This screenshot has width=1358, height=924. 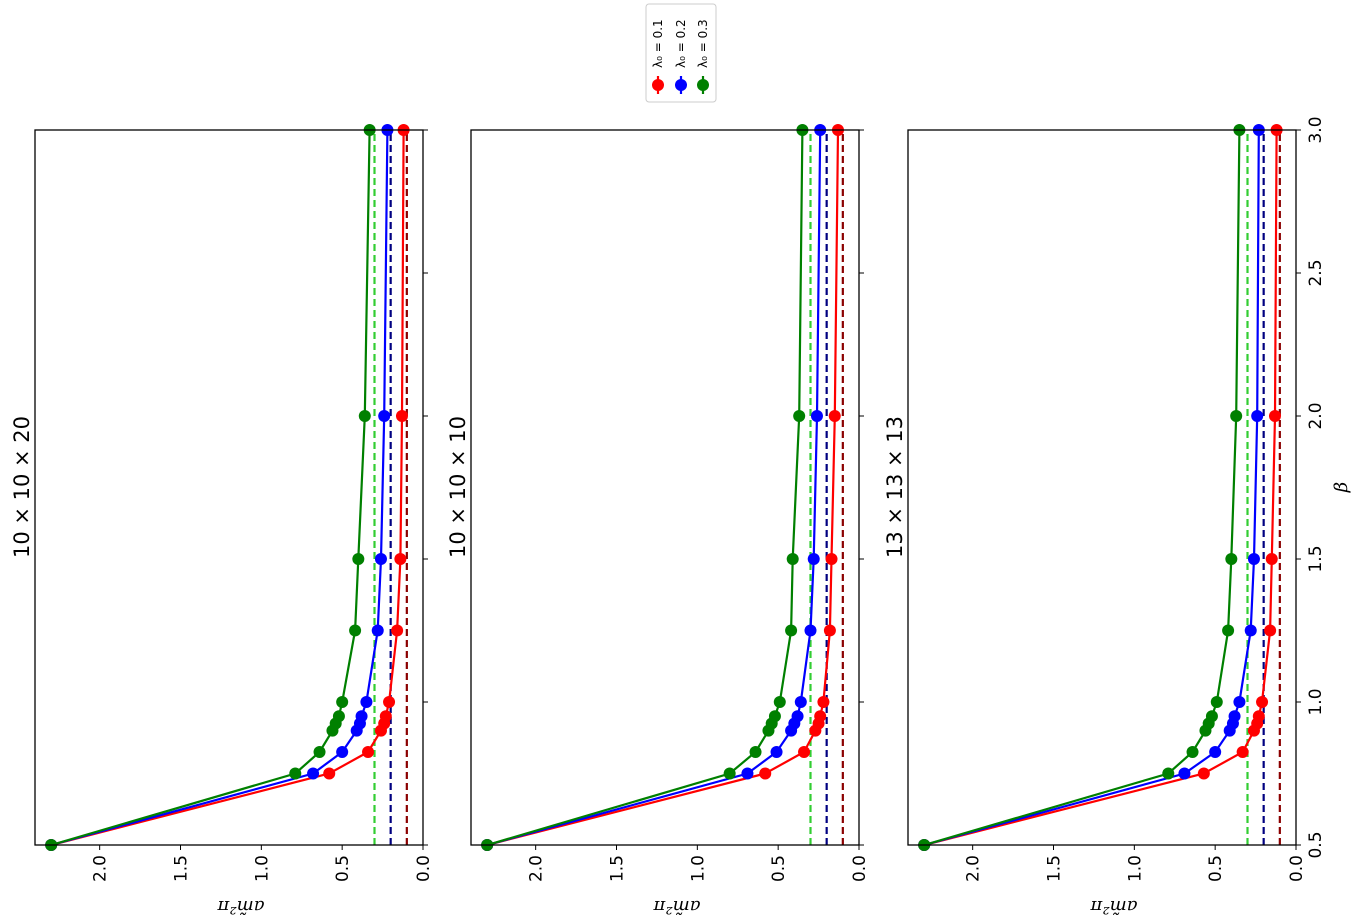 I want to click on legend-item-1: λ₀ = 0.1, so click(x=658, y=56).